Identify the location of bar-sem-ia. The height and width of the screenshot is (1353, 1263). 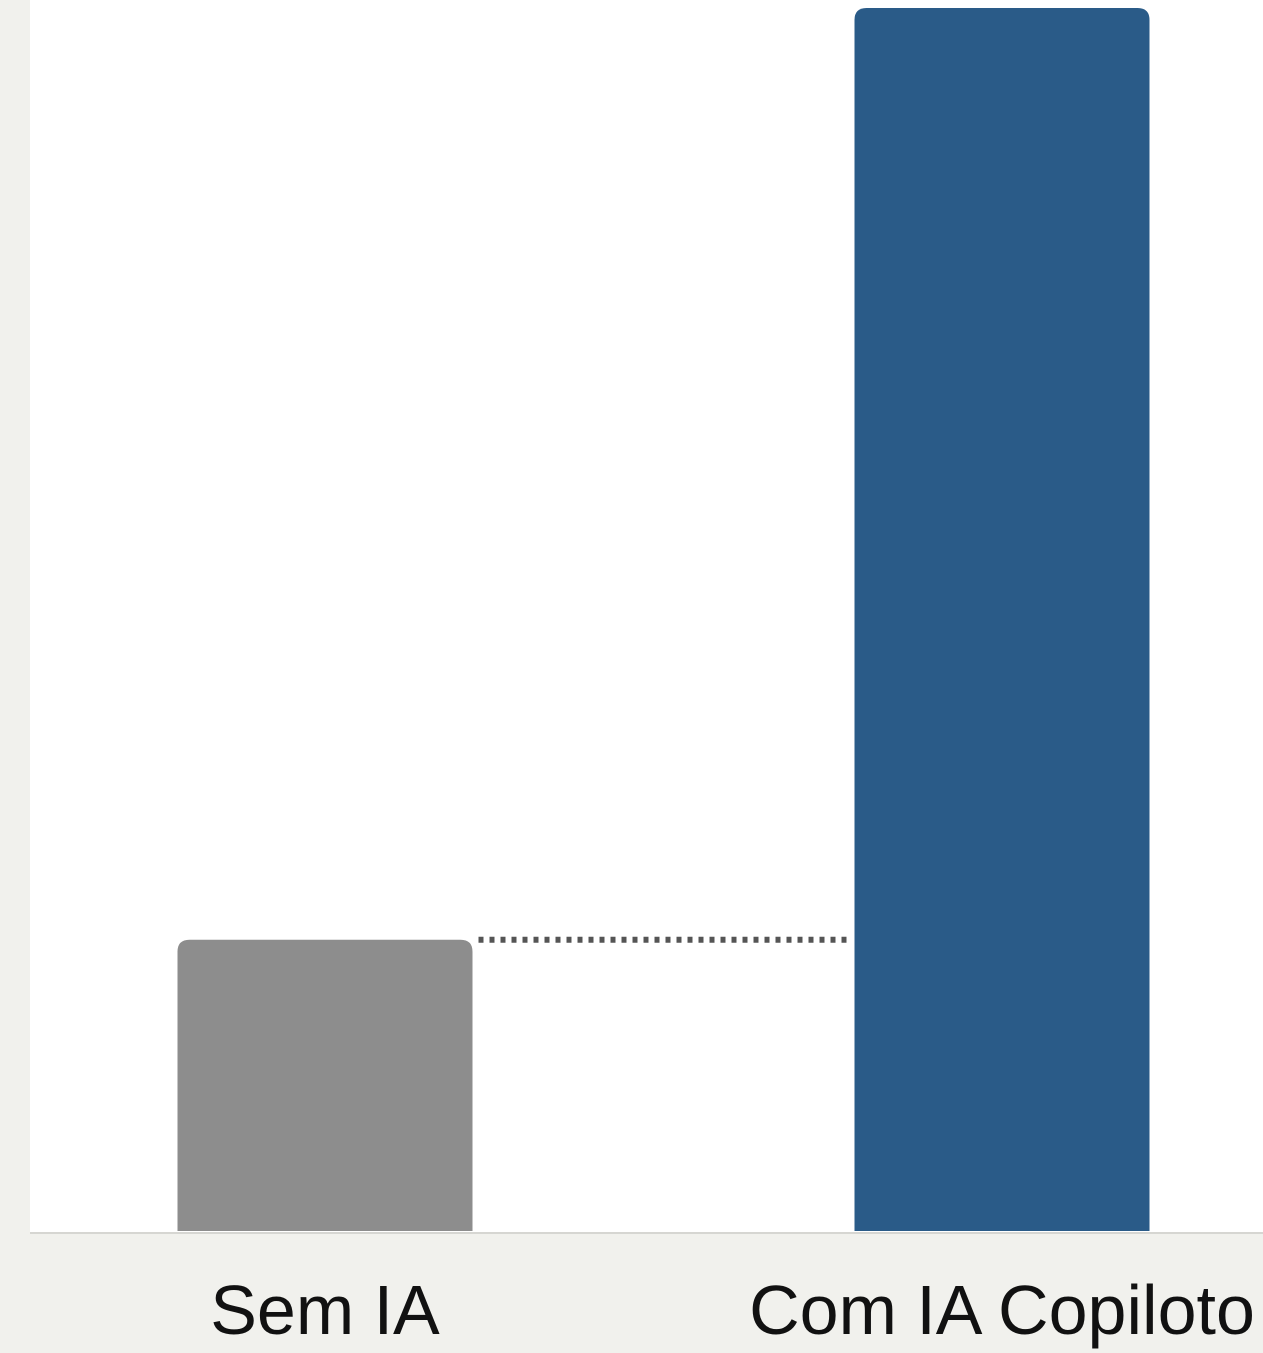
(325, 1085).